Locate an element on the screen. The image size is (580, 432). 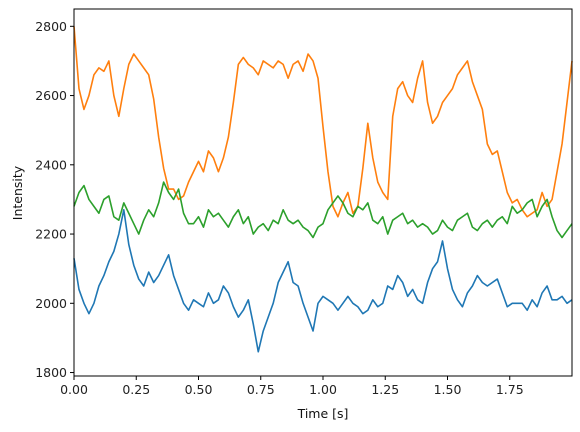
x-tick-label: 1.75 is located at coordinates (510, 389).